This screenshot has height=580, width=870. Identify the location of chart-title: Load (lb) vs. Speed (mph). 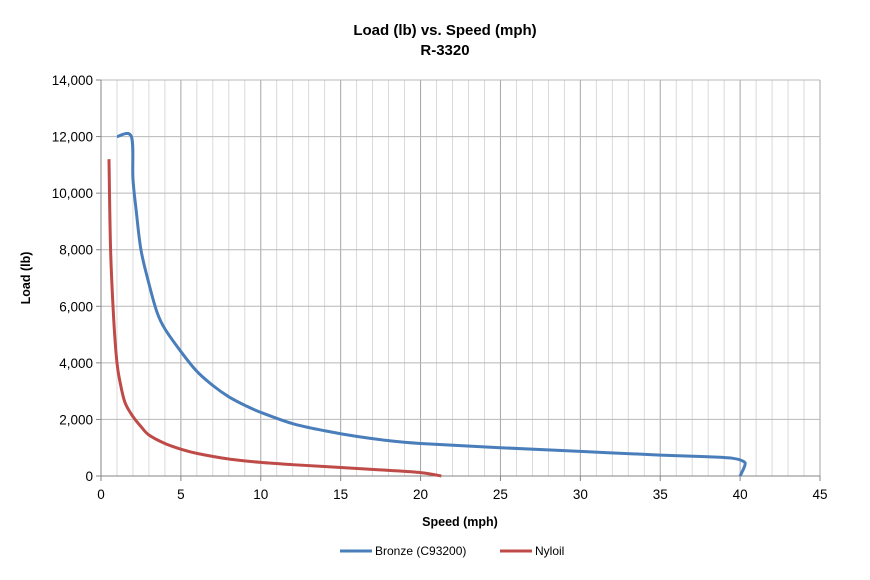
(444, 30).